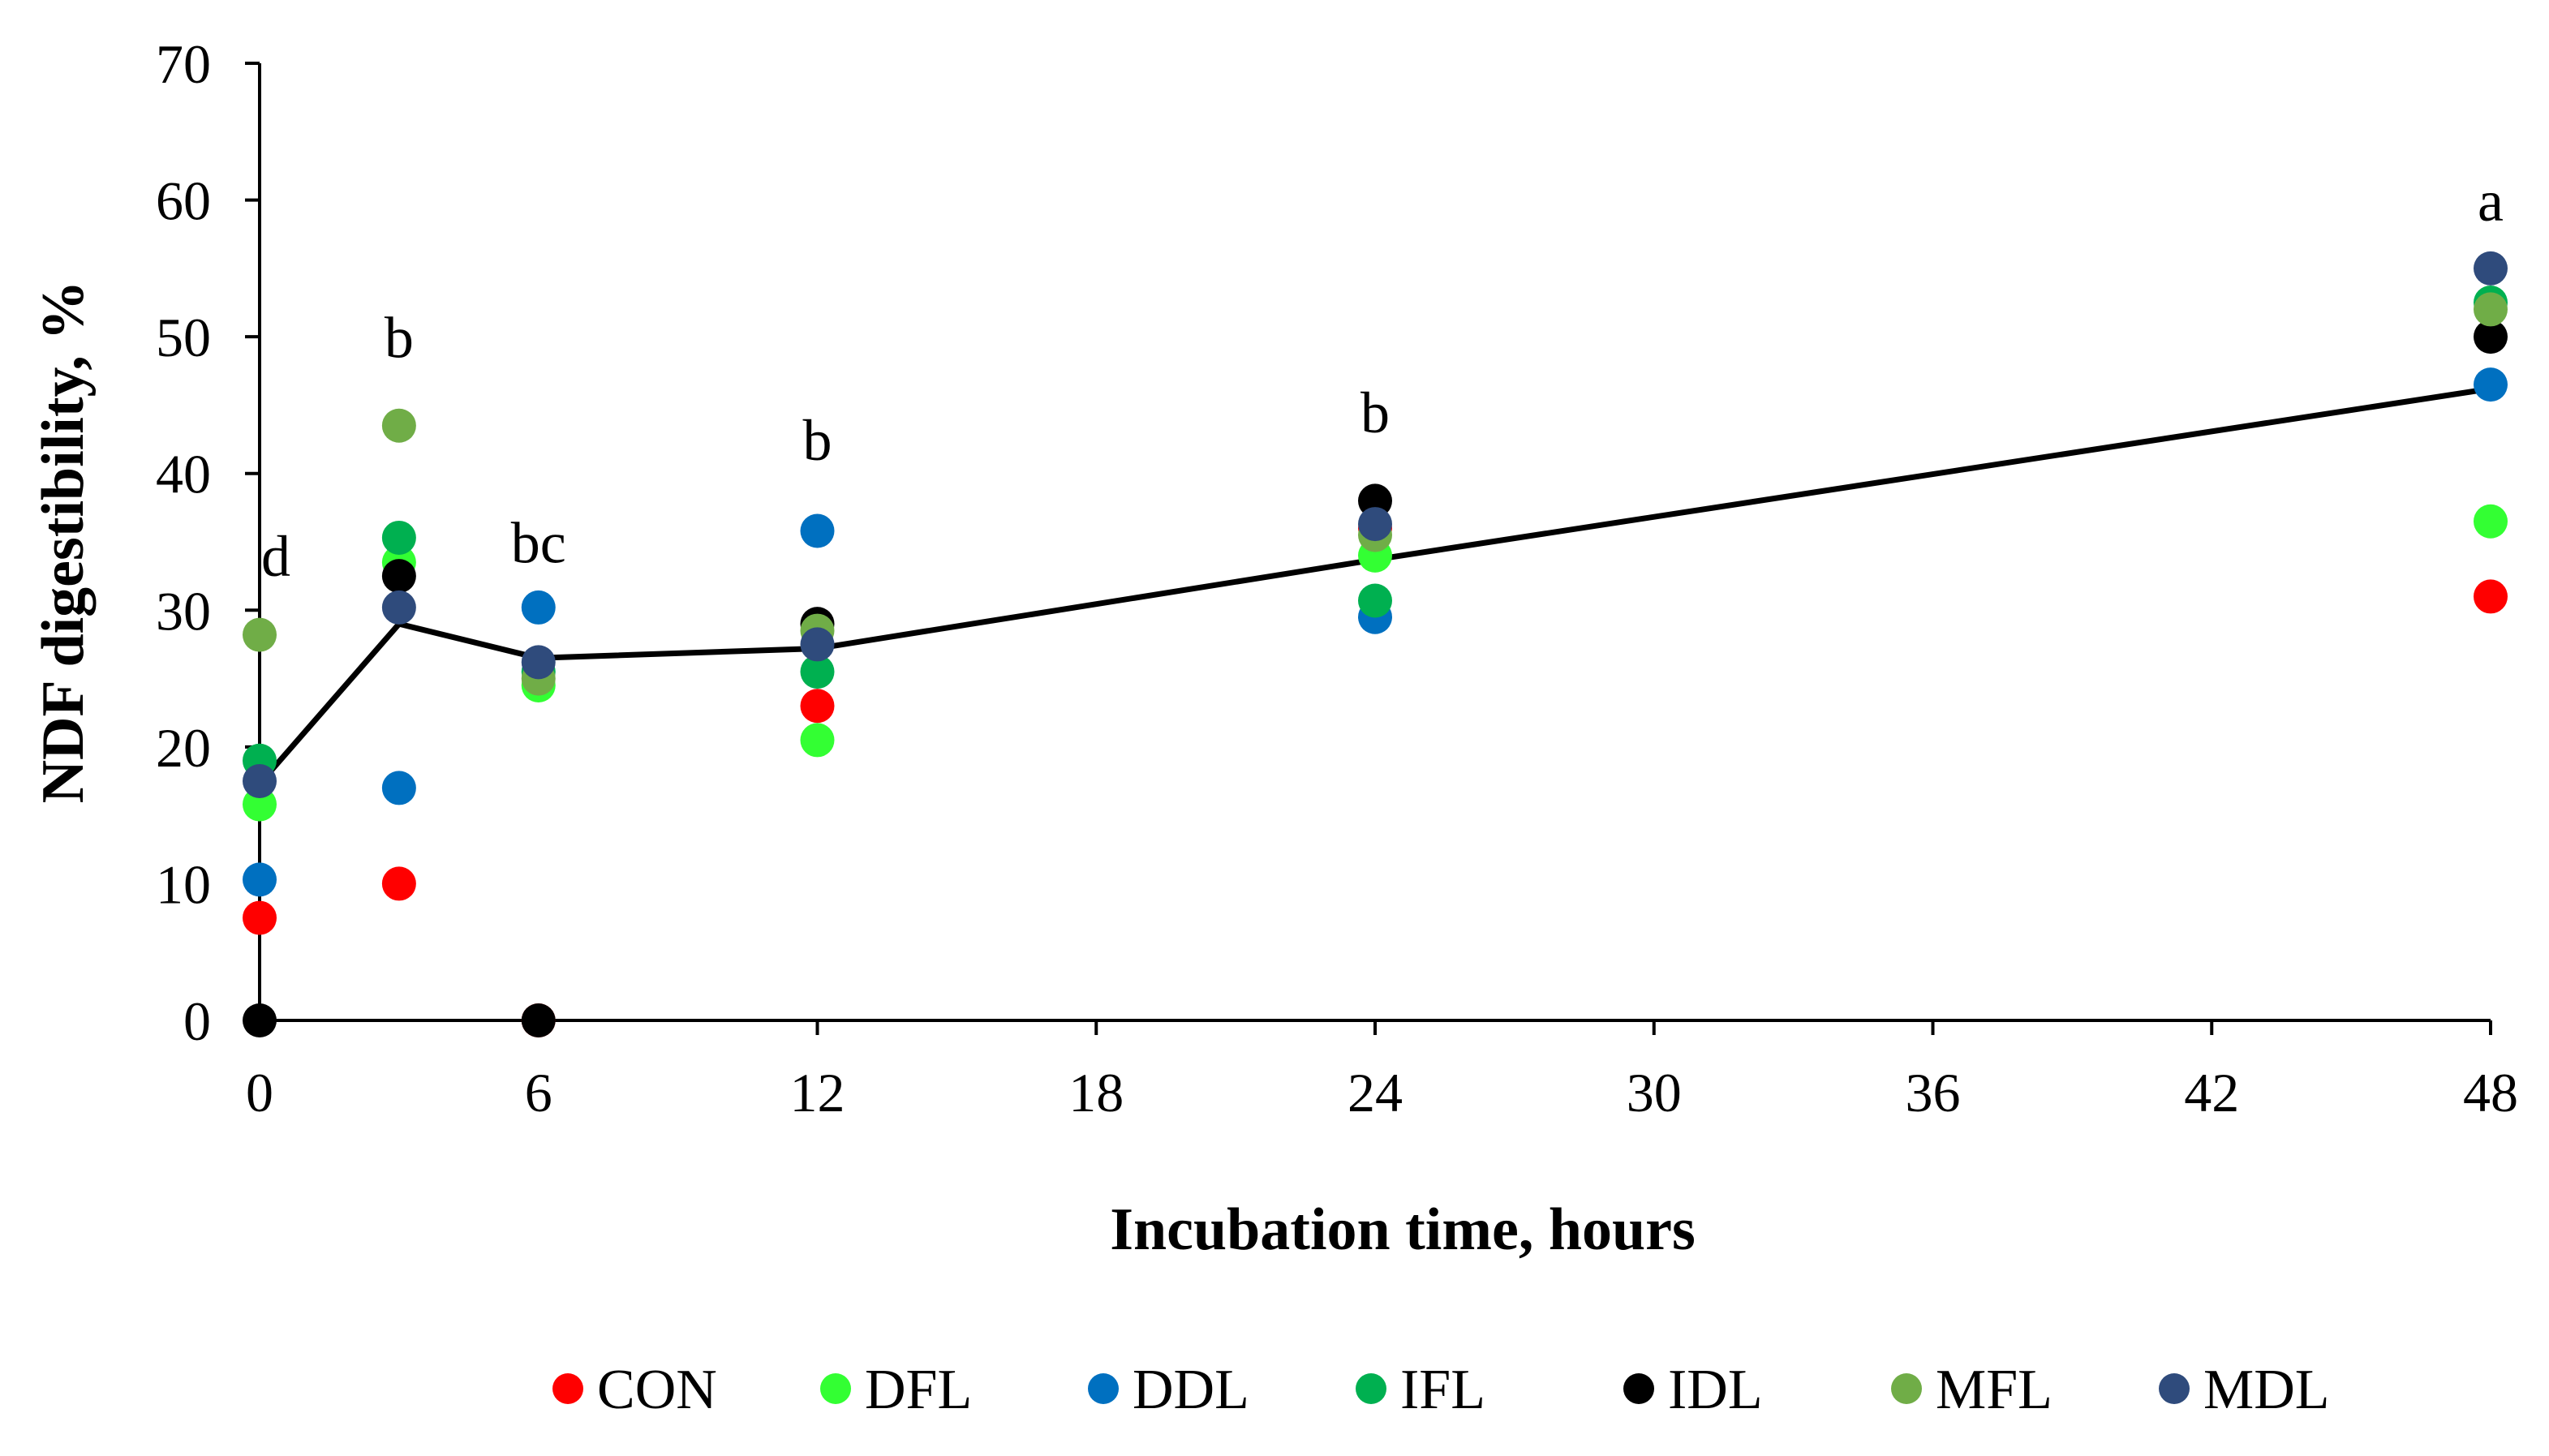 This screenshot has height=1456, width=2549. What do you see at coordinates (1715, 1390) in the screenshot?
I see `legend-label-idl: IDL` at bounding box center [1715, 1390].